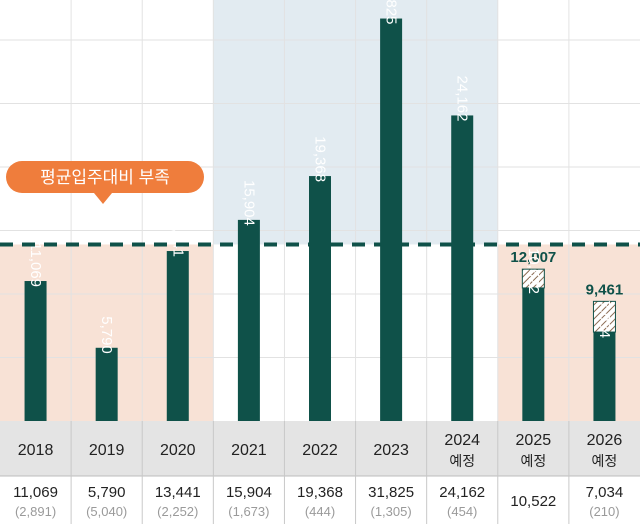  What do you see at coordinates (391, 450) in the screenshot?
I see `category-label: 2023` at bounding box center [391, 450].